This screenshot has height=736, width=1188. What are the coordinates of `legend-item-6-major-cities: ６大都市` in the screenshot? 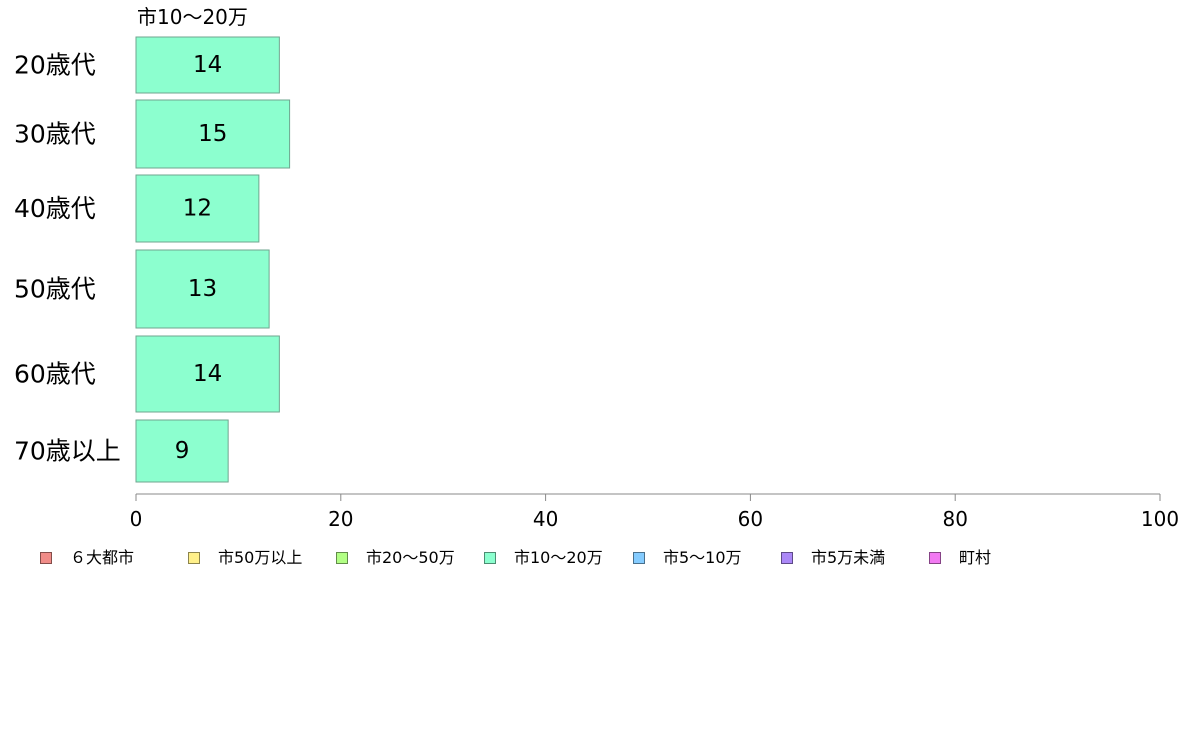 It's located at (87, 558).